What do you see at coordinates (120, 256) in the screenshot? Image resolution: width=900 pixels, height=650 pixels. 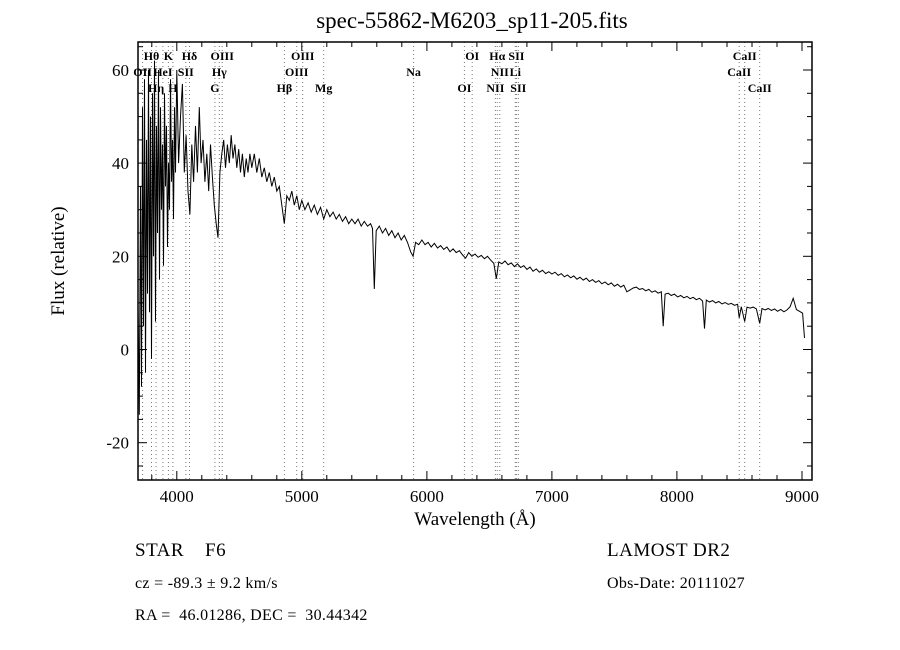 I see `y-tick-label: 20` at bounding box center [120, 256].